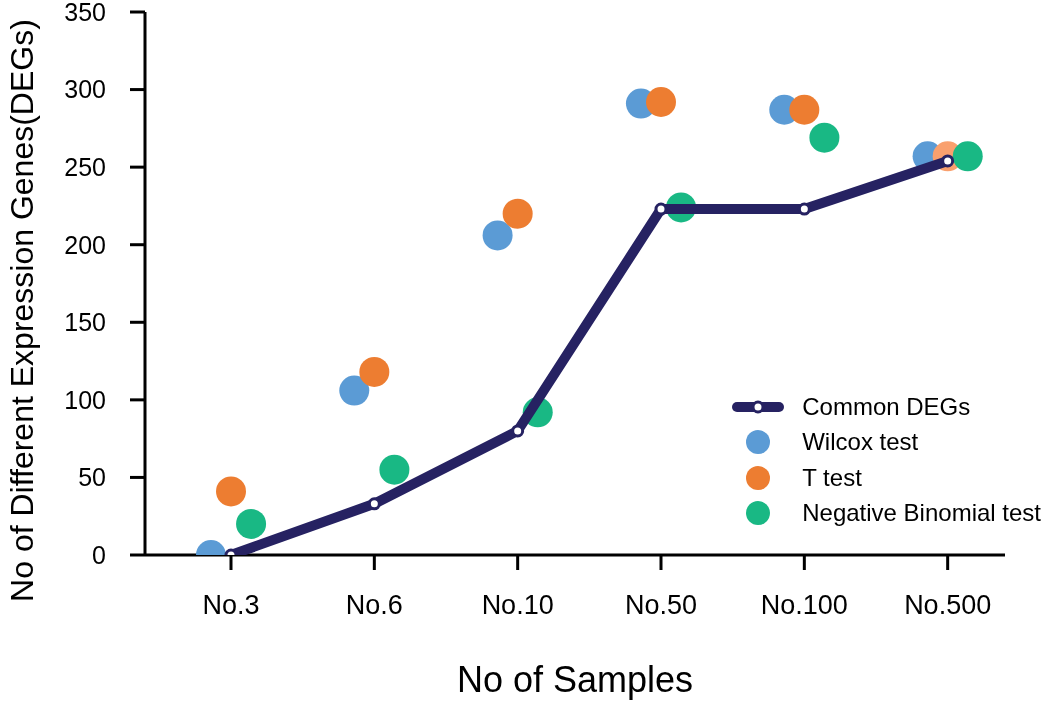 Image resolution: width=1045 pixels, height=704 pixels. What do you see at coordinates (886, 406) in the screenshot?
I see `legend-label: Common DEGs` at bounding box center [886, 406].